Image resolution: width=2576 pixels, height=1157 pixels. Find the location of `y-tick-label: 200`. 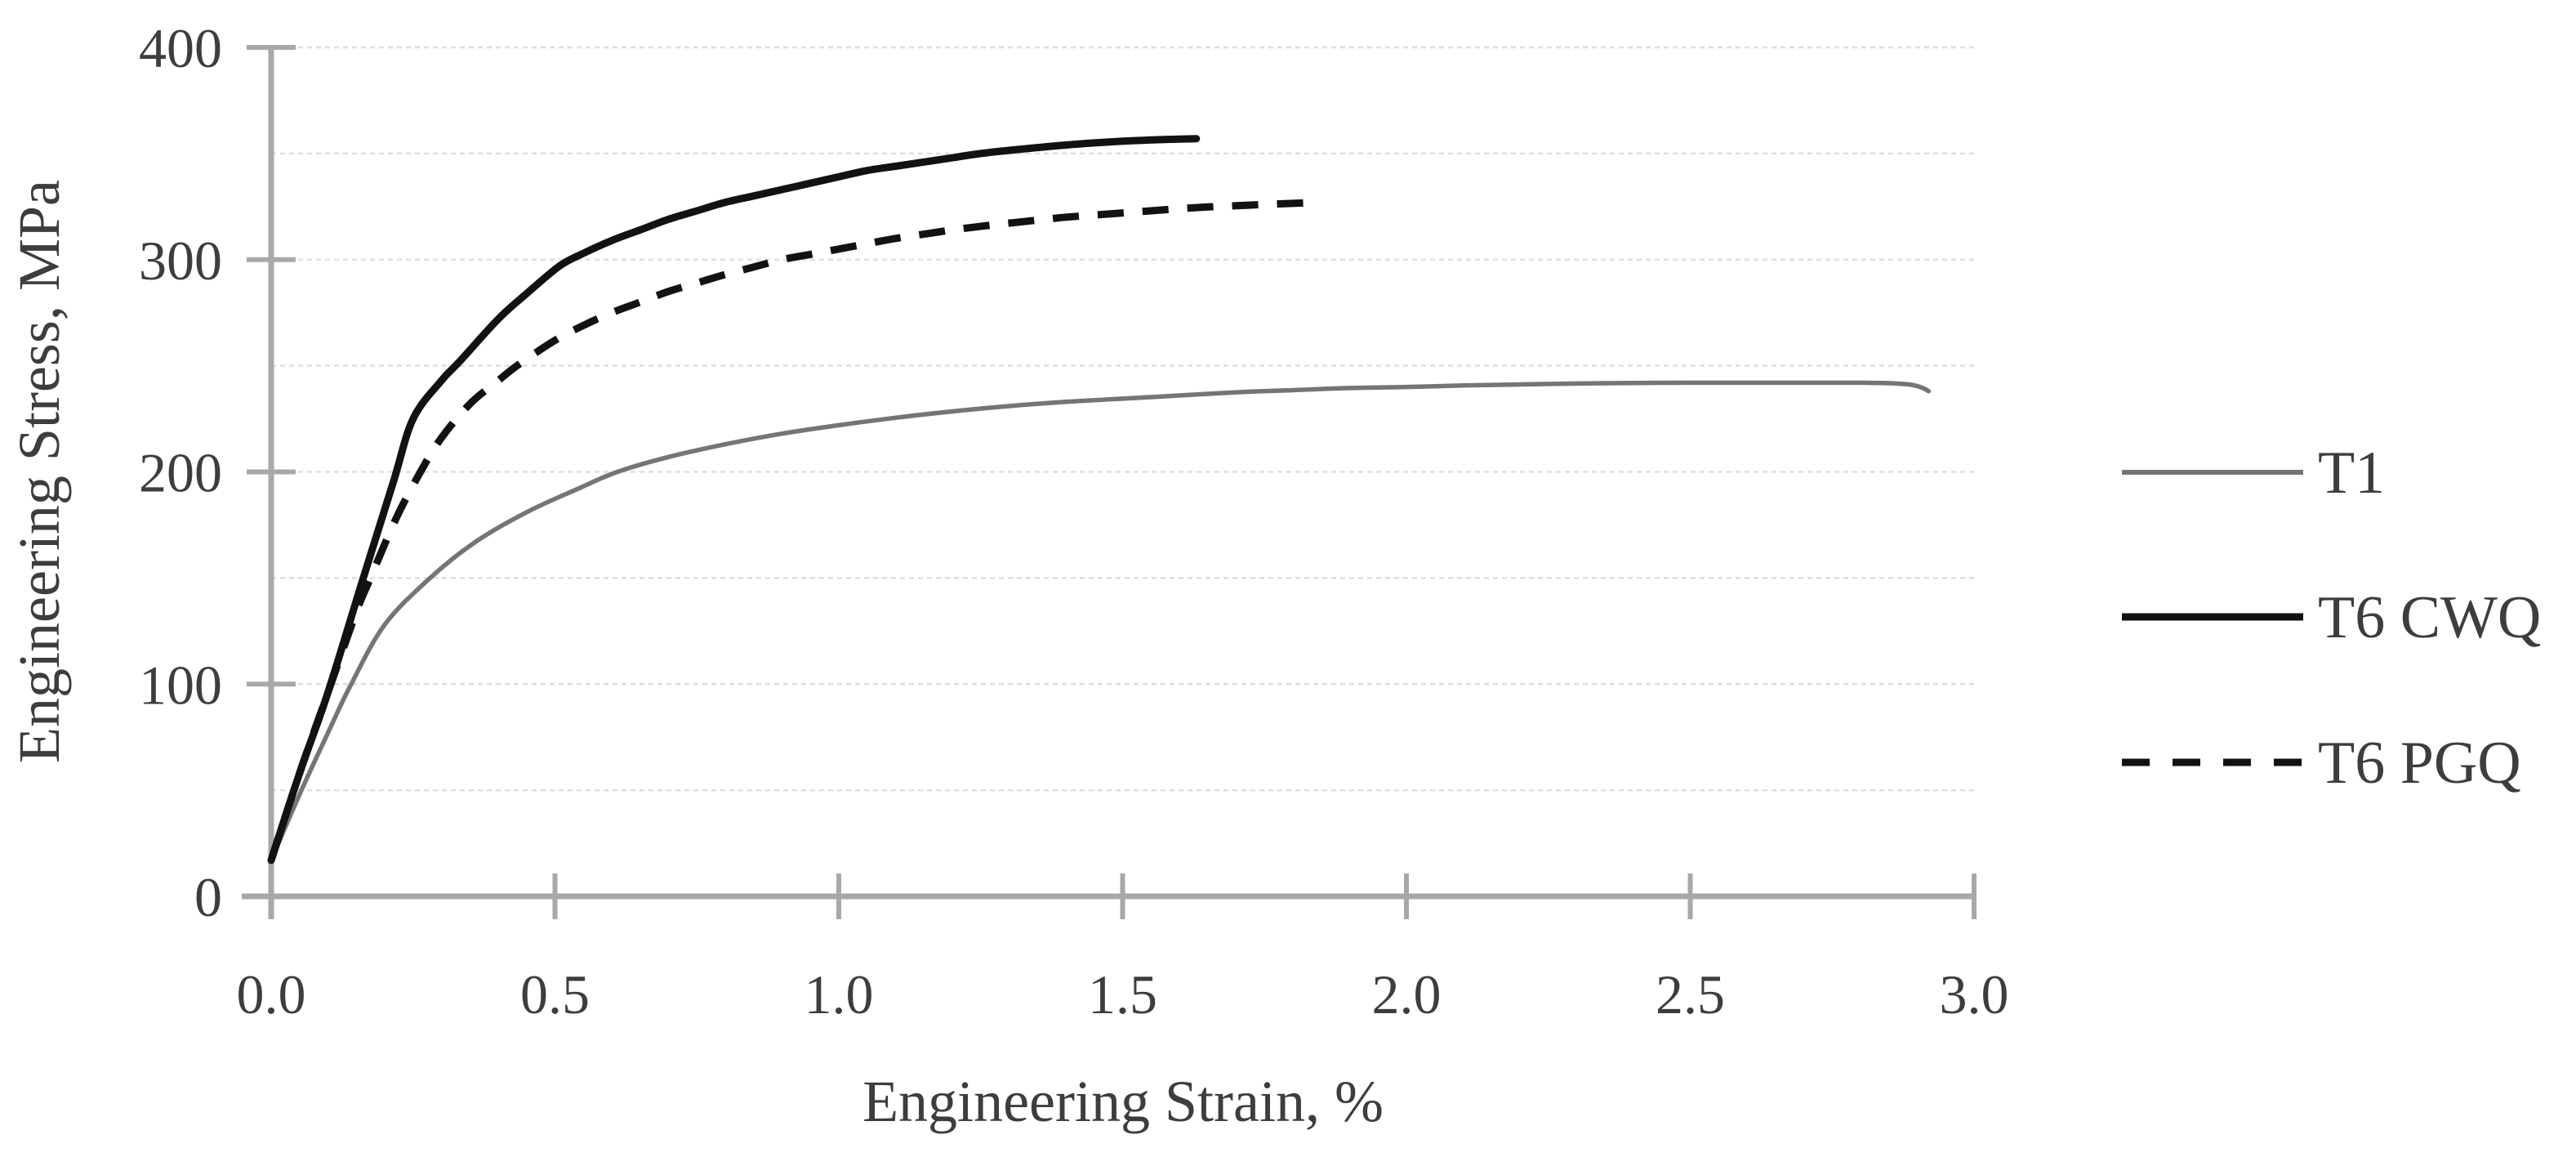

y-tick-label: 200 is located at coordinates (180, 473).